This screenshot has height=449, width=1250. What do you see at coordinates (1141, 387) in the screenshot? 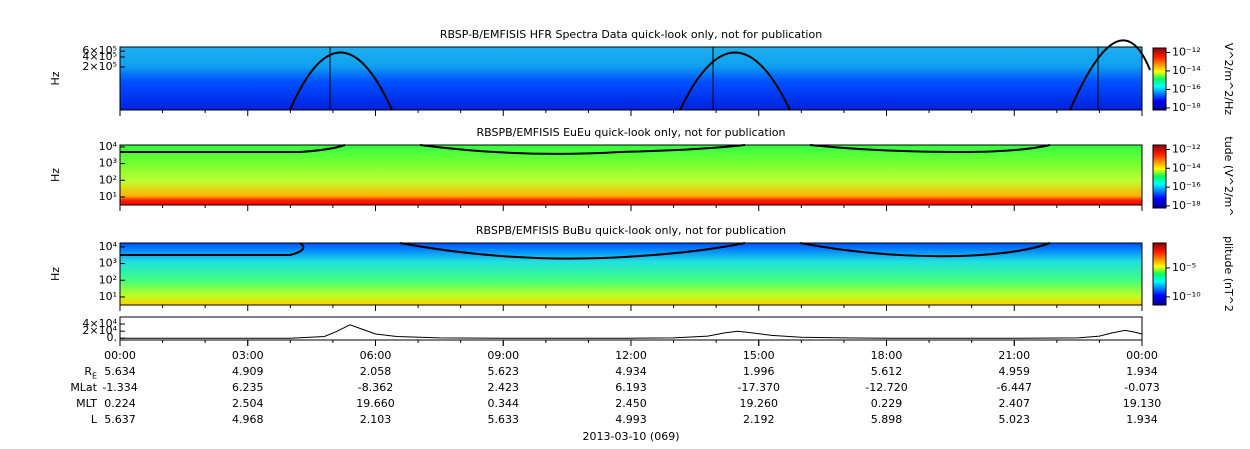
I see `ephemeris-value: -0.073` at bounding box center [1141, 387].